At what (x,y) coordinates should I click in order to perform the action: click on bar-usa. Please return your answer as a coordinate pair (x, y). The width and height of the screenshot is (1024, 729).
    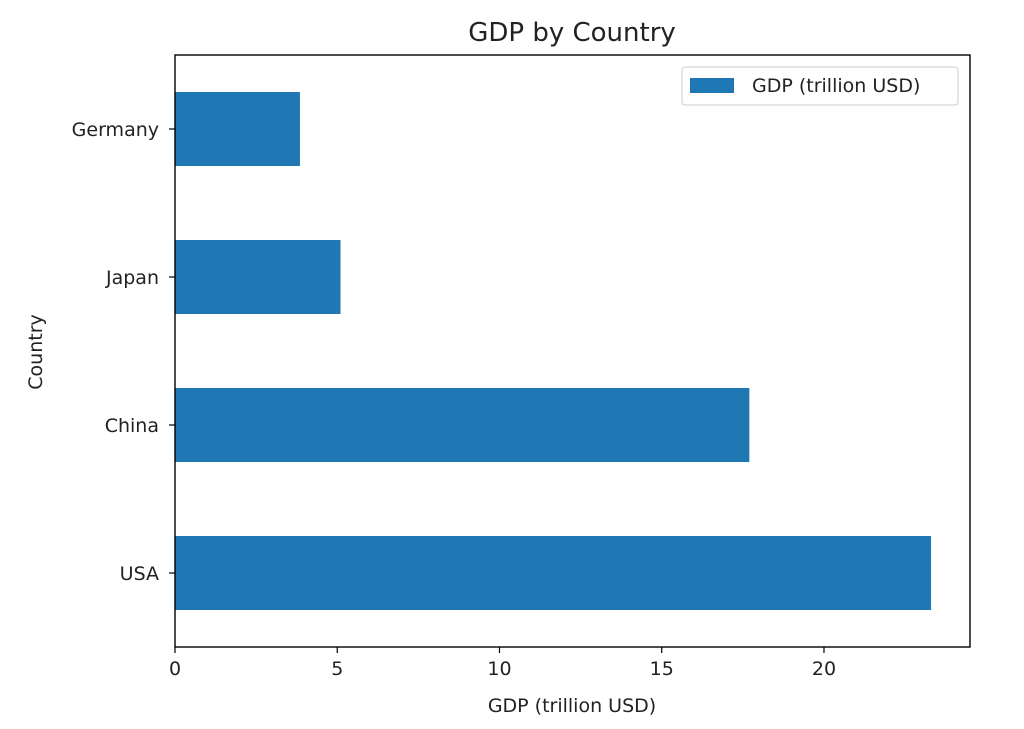
    Looking at the image, I should click on (553, 573).